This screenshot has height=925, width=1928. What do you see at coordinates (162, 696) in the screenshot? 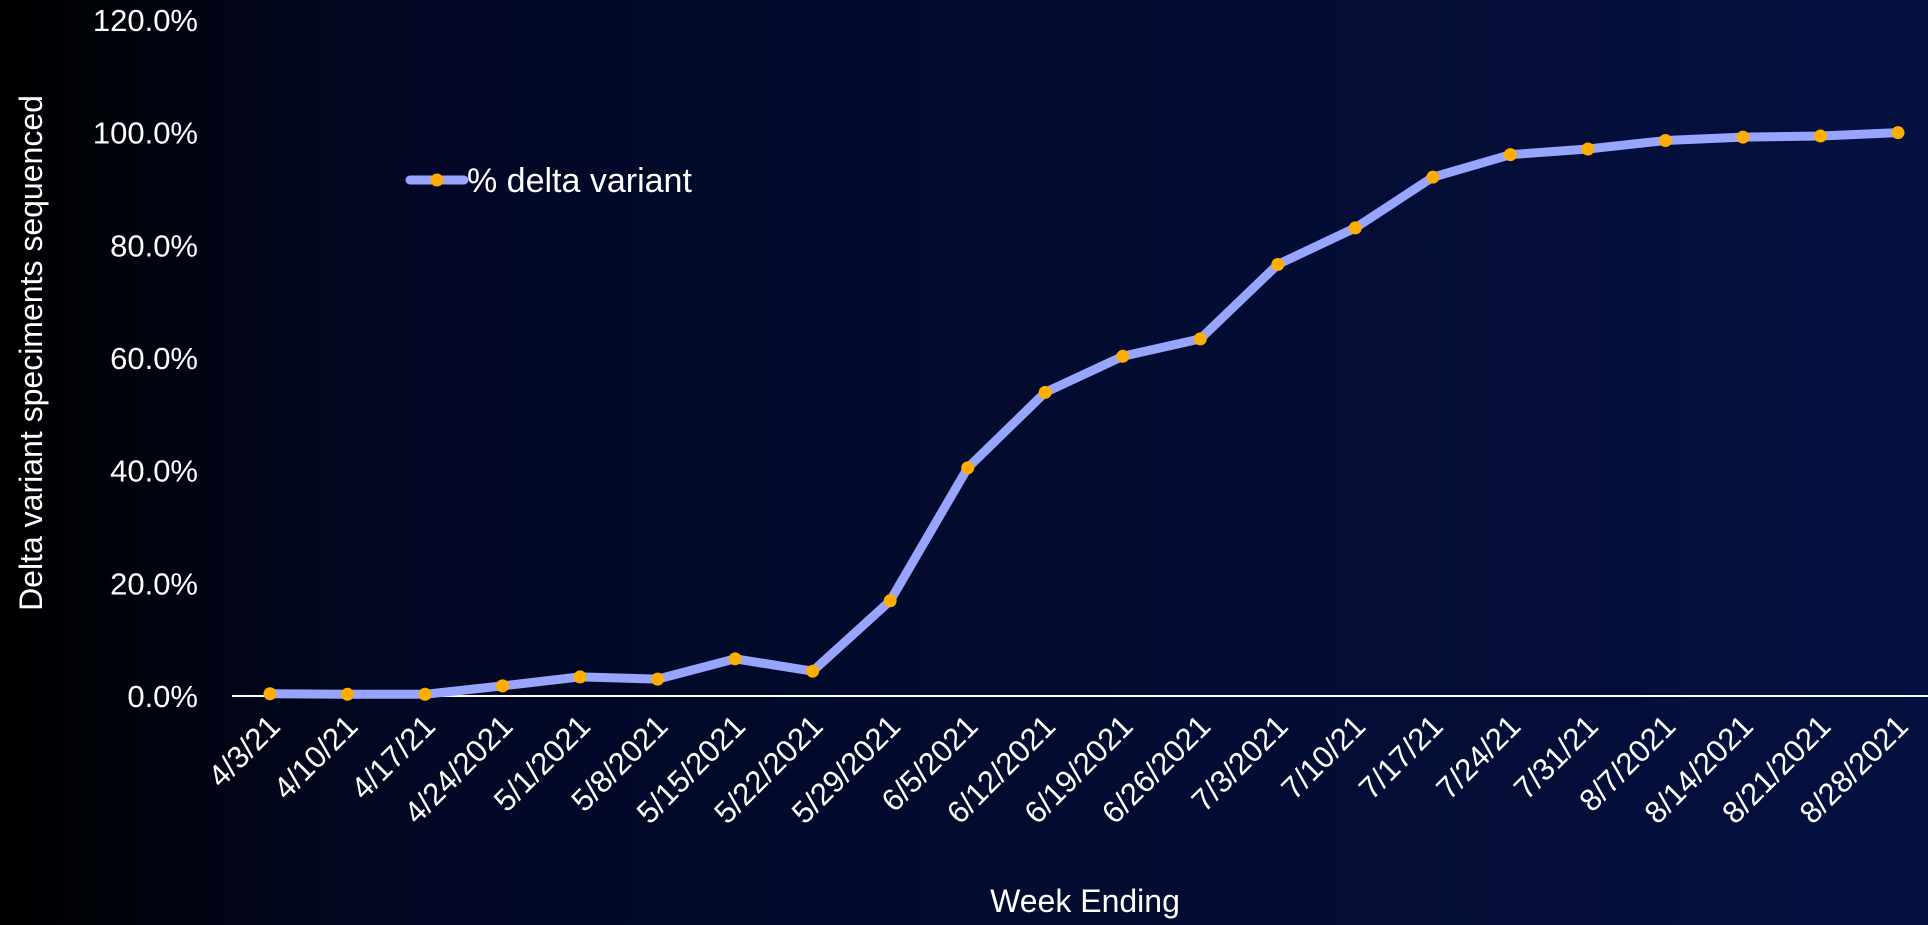
I see `y-tick-label: 0.0%` at bounding box center [162, 696].